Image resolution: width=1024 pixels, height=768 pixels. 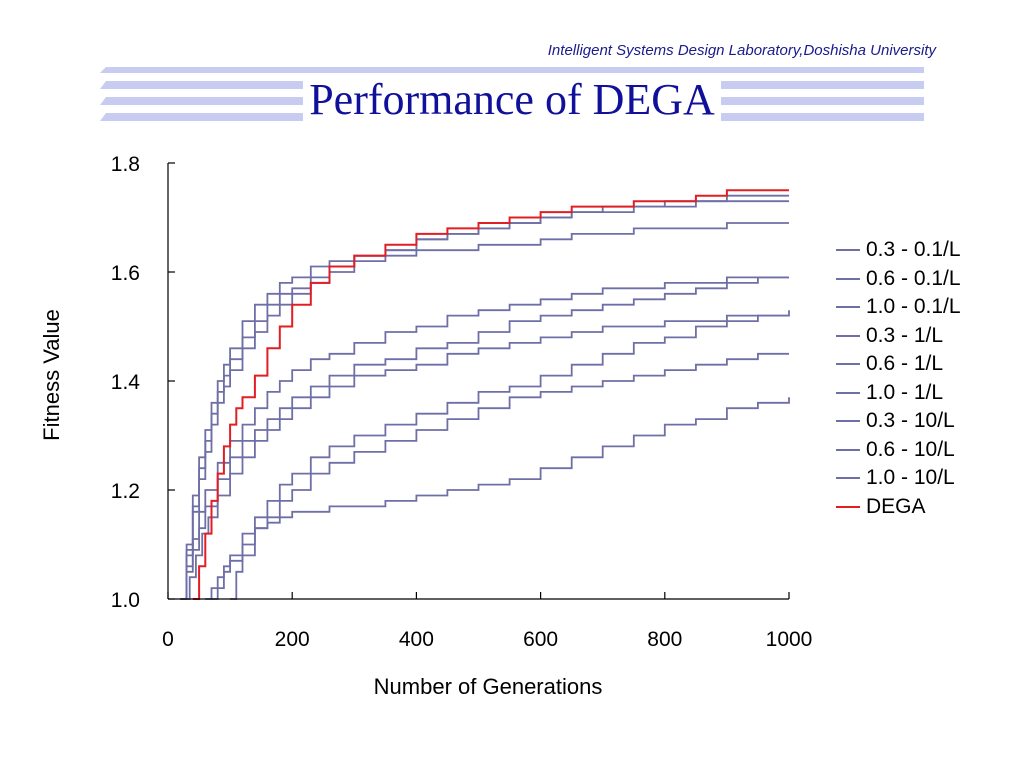 I want to click on legend-label: 0.6 - 10/L, so click(x=910, y=449).